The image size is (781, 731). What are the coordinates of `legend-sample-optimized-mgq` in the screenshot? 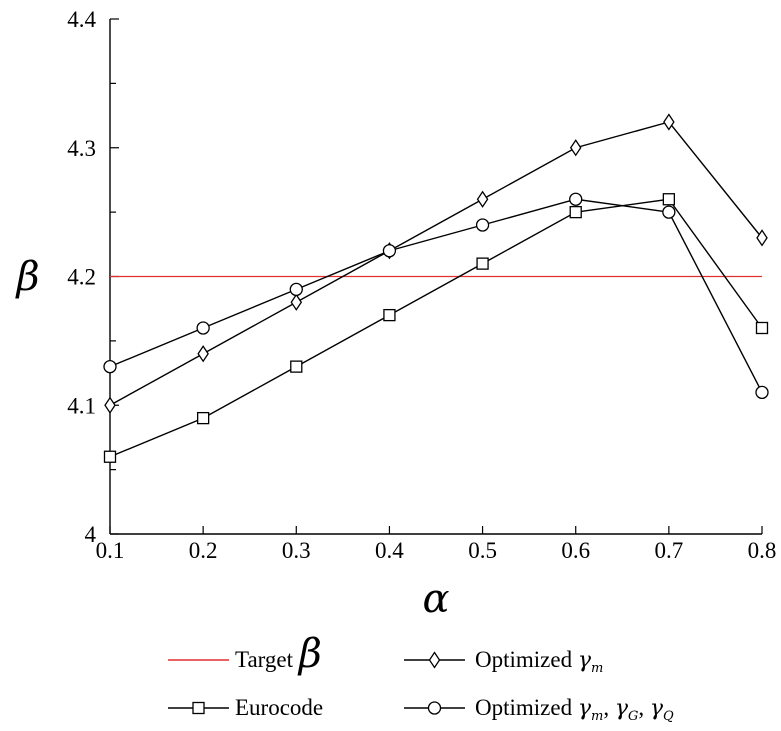 It's located at (434, 708).